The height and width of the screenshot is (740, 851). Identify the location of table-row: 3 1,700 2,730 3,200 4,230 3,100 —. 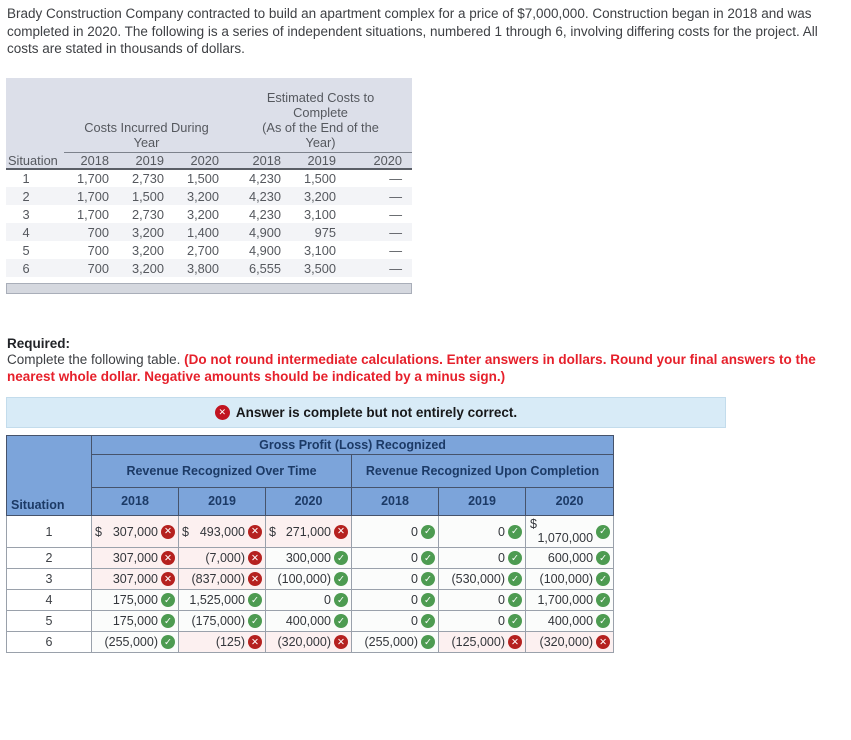
(209, 214).